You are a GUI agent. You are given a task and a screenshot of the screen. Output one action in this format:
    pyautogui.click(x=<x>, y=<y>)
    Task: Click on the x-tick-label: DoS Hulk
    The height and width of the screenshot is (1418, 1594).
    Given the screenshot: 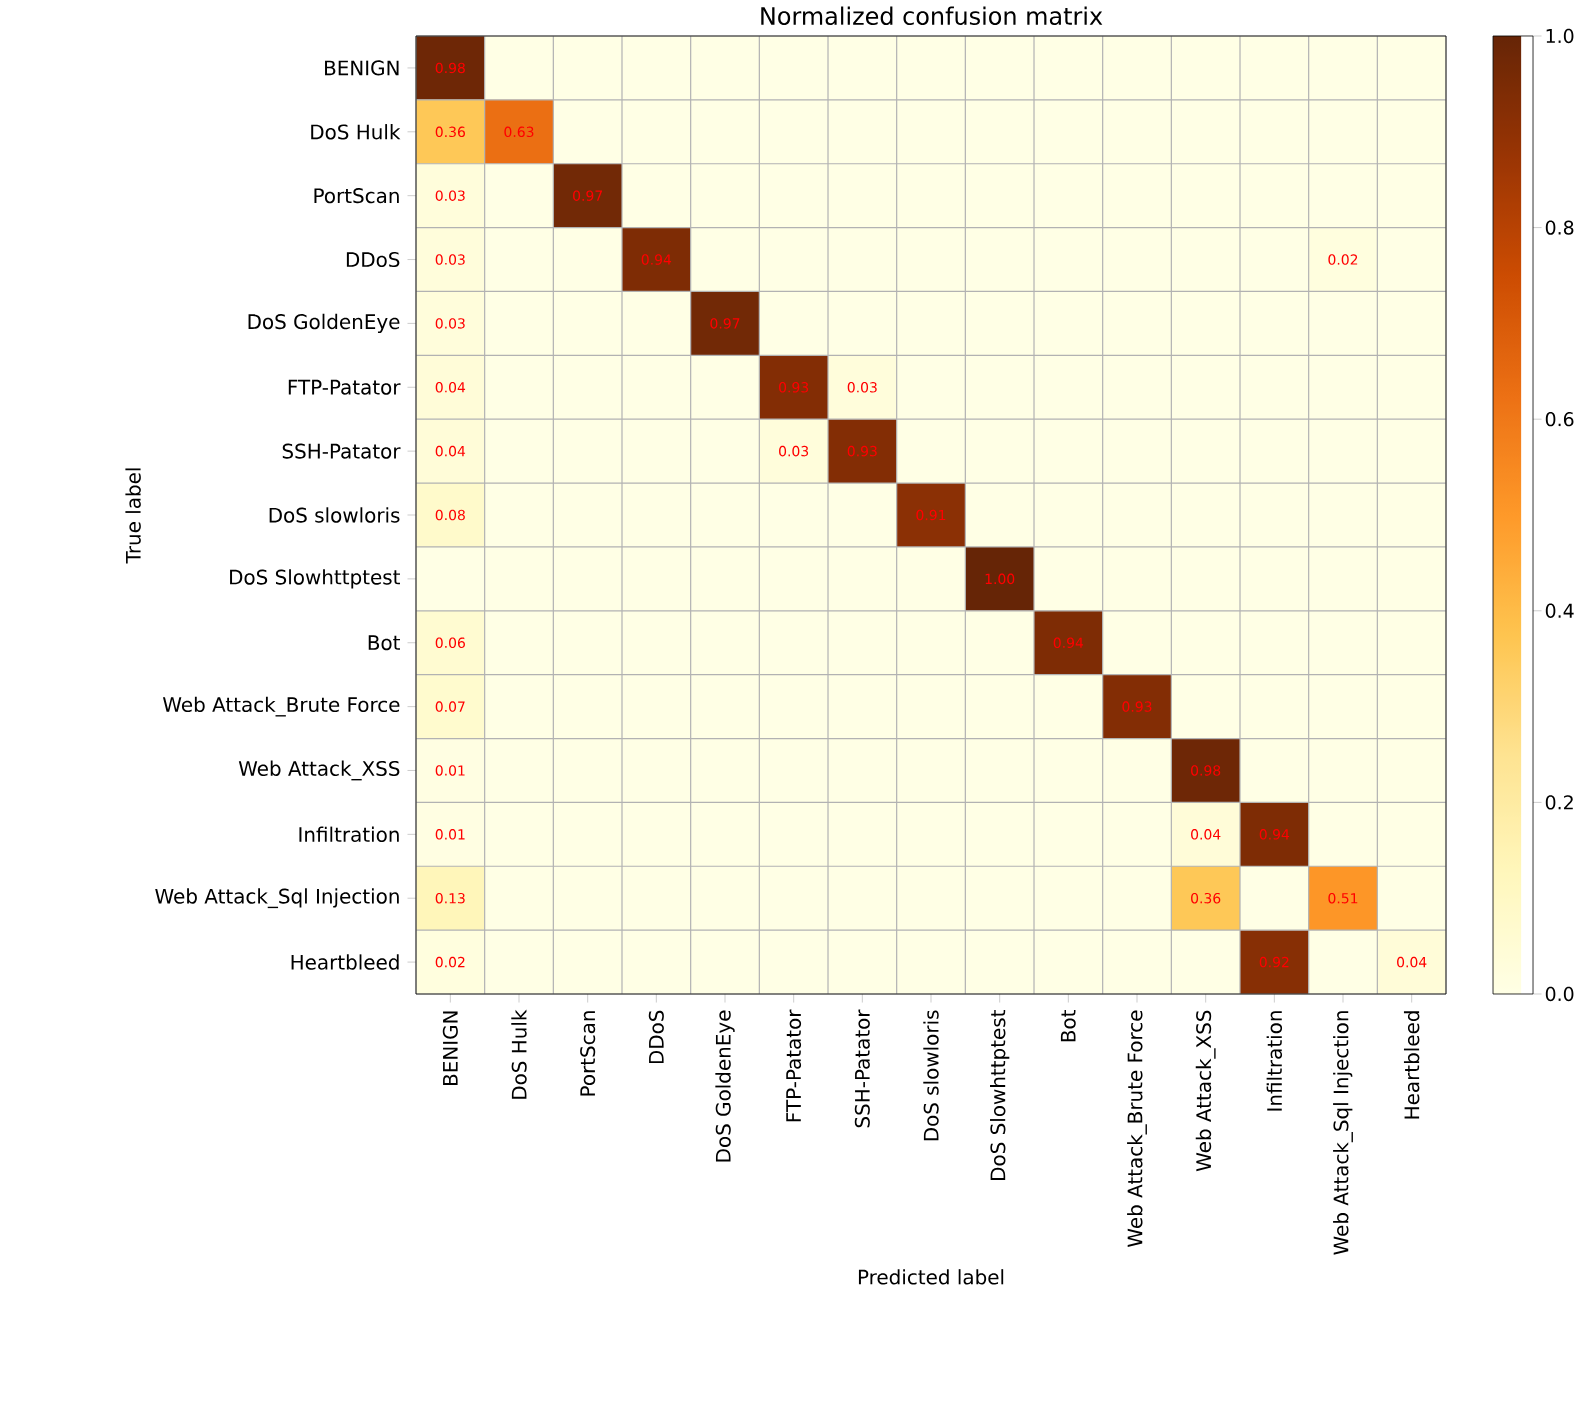 What is the action you would take?
    pyautogui.click(x=519, y=1054)
    